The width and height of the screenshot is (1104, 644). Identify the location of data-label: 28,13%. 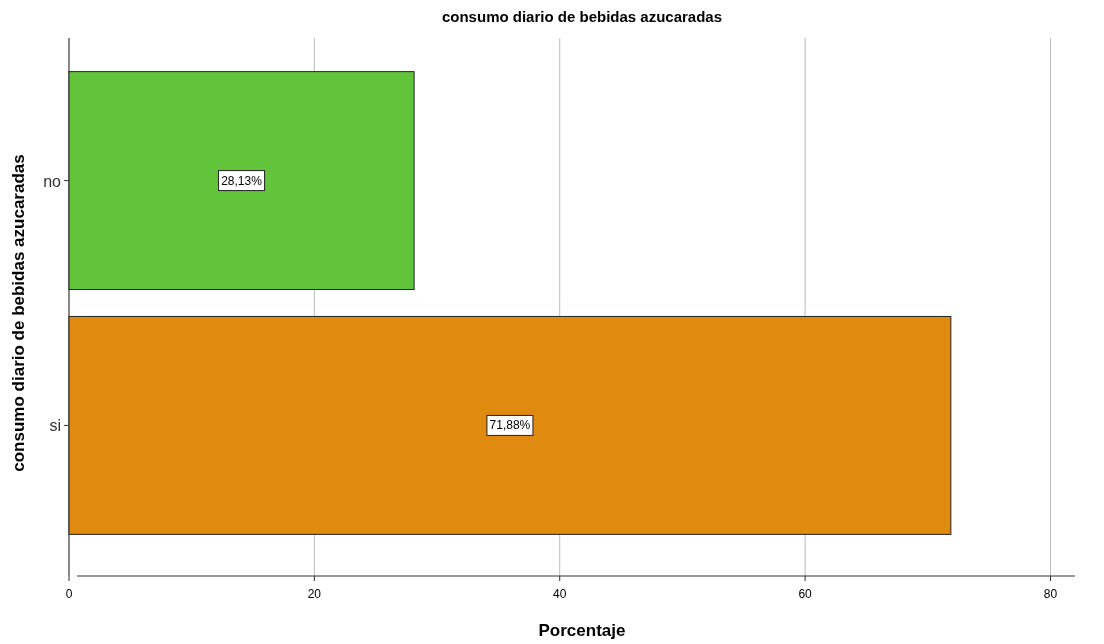
(242, 180).